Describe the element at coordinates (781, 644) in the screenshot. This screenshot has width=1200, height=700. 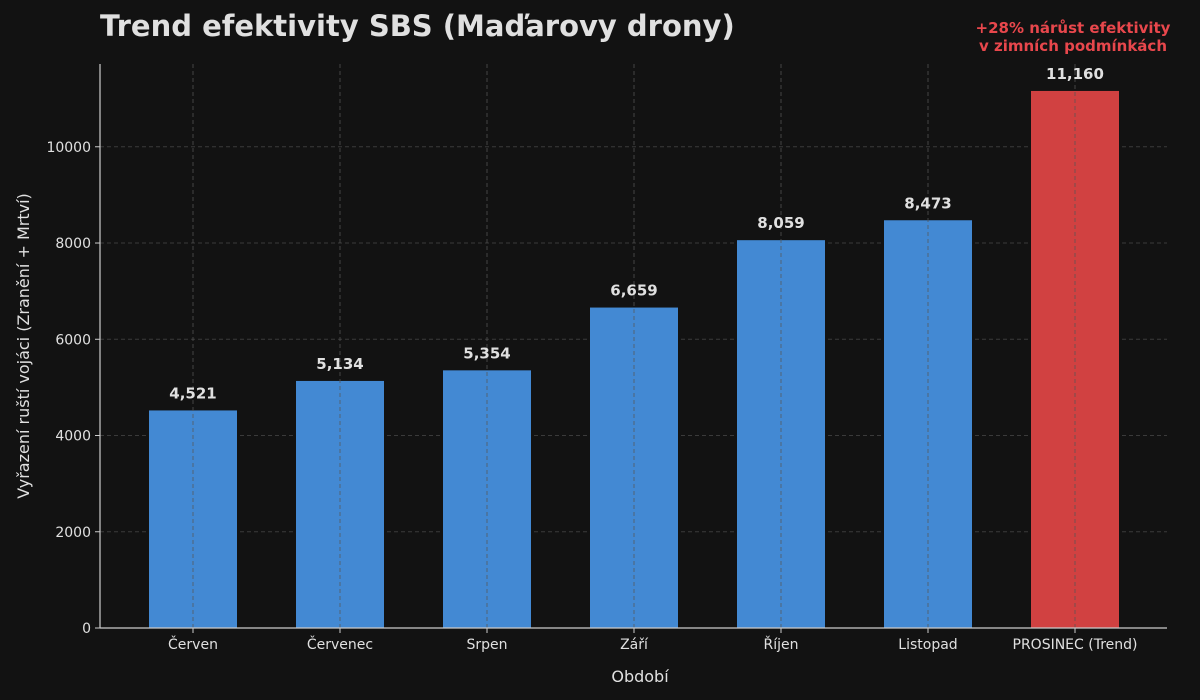
I see `x-tick-label: Říjen` at that location.